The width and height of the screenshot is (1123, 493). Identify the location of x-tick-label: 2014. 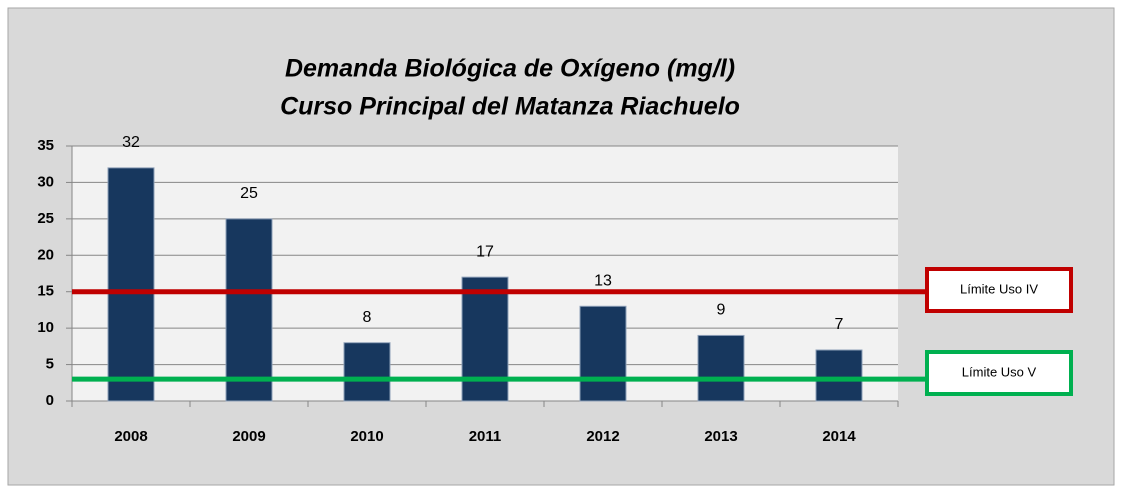
(839, 436).